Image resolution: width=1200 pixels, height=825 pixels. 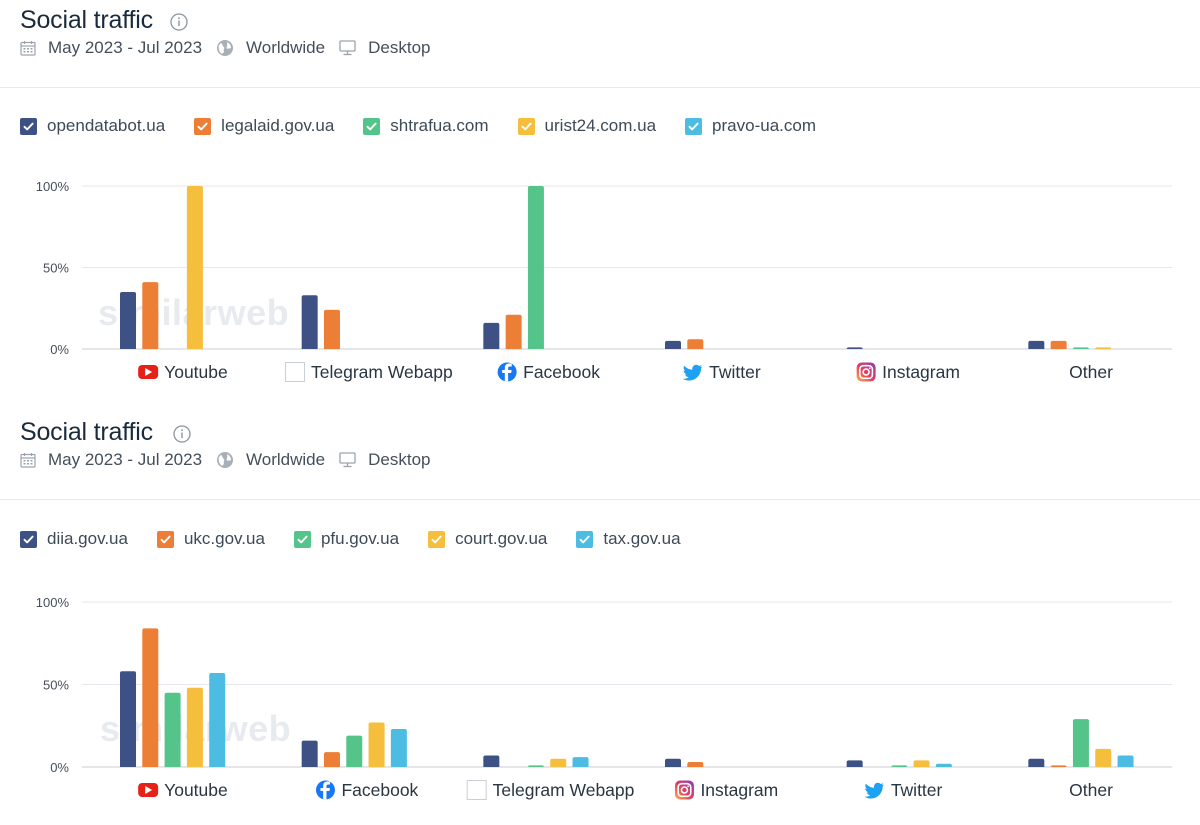 What do you see at coordinates (854, 348) in the screenshot?
I see `bar-opendatabot-ua-instagram` at bounding box center [854, 348].